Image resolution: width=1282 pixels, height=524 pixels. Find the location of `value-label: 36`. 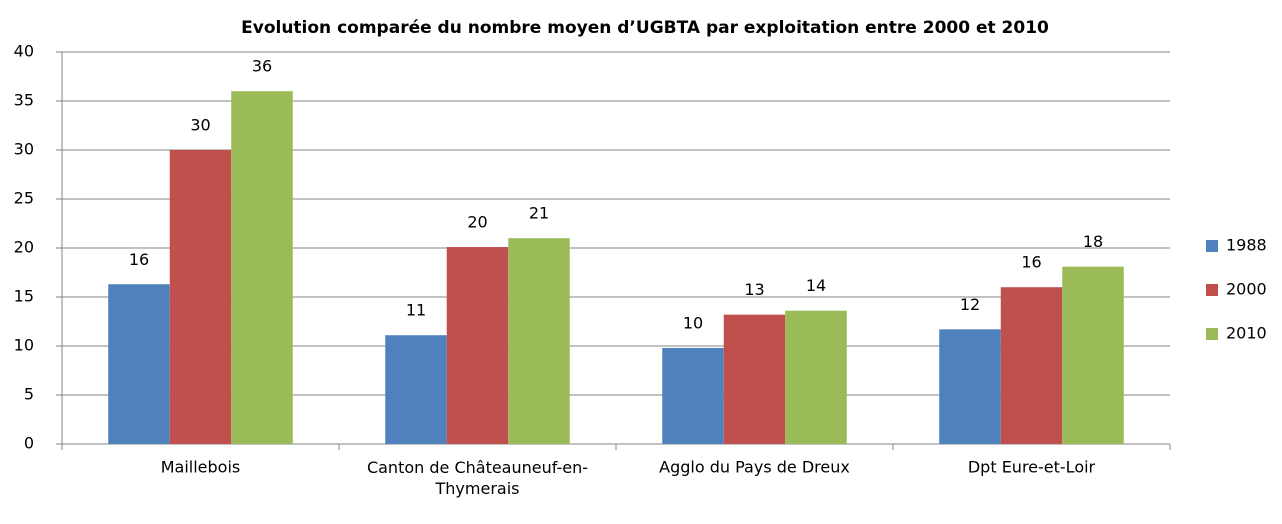

value-label: 36 is located at coordinates (262, 66).